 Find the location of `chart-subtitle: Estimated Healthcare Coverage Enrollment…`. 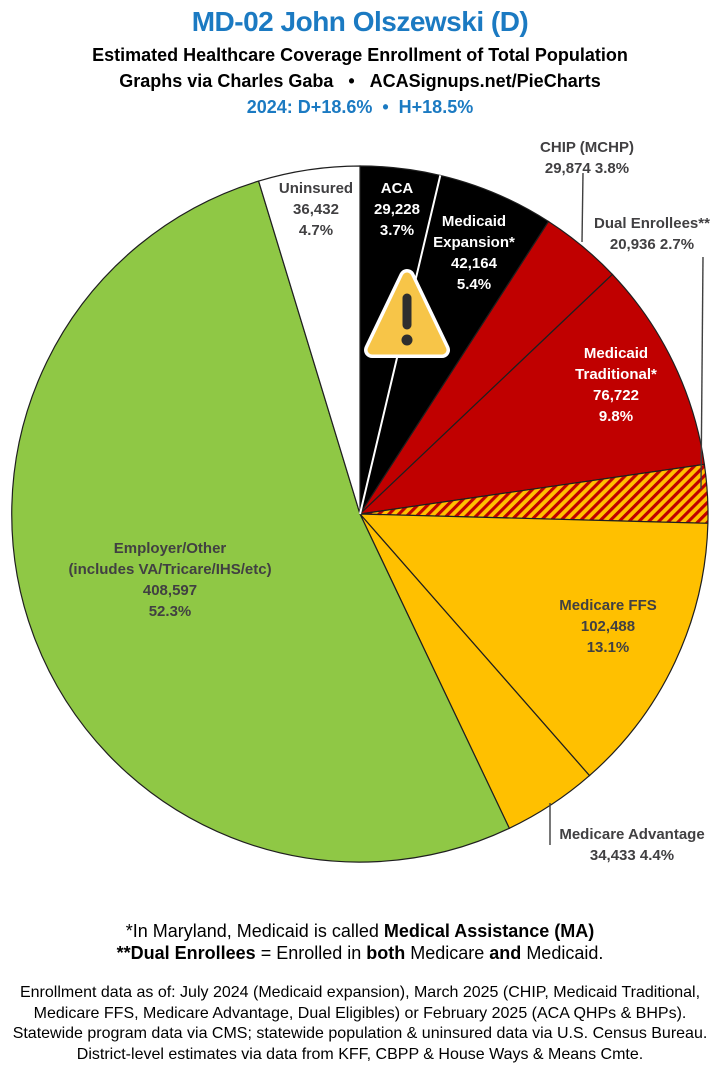

chart-subtitle: Estimated Healthcare Coverage Enrollment… is located at coordinates (360, 55).